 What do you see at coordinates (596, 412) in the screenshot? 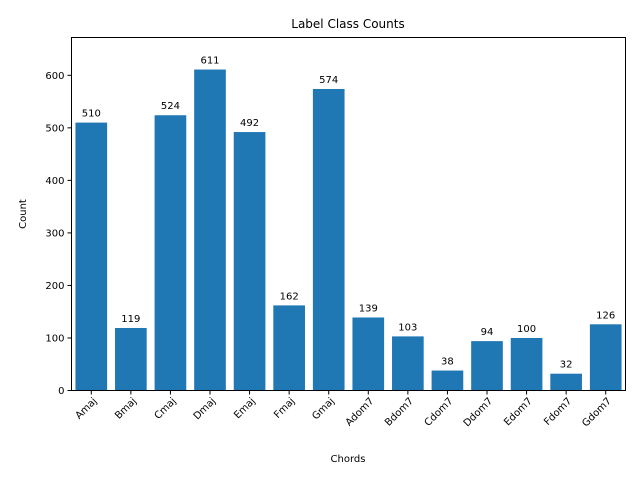
I see `x-tick-label-gdom7: Gdom7` at bounding box center [596, 412].